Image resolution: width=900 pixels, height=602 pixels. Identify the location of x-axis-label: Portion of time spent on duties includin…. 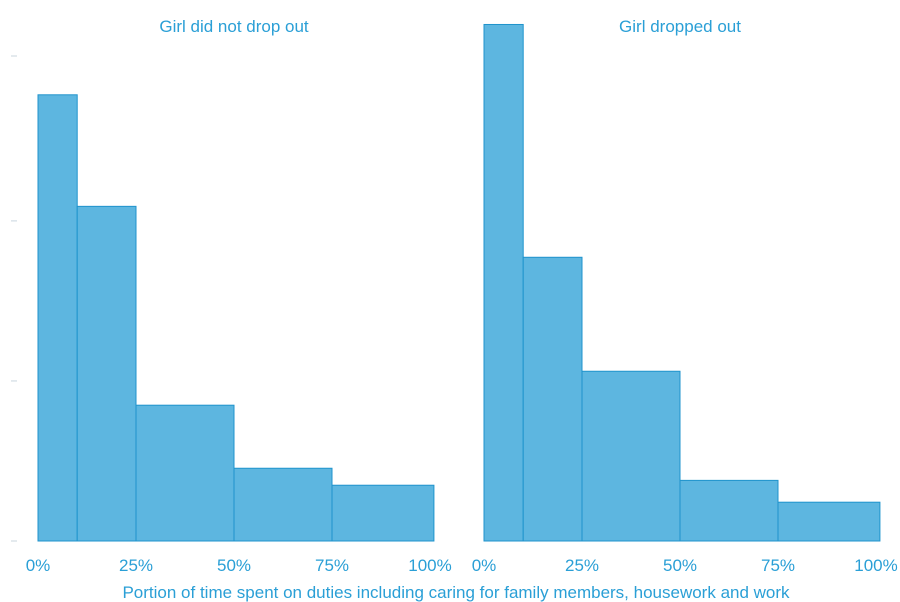
(456, 592).